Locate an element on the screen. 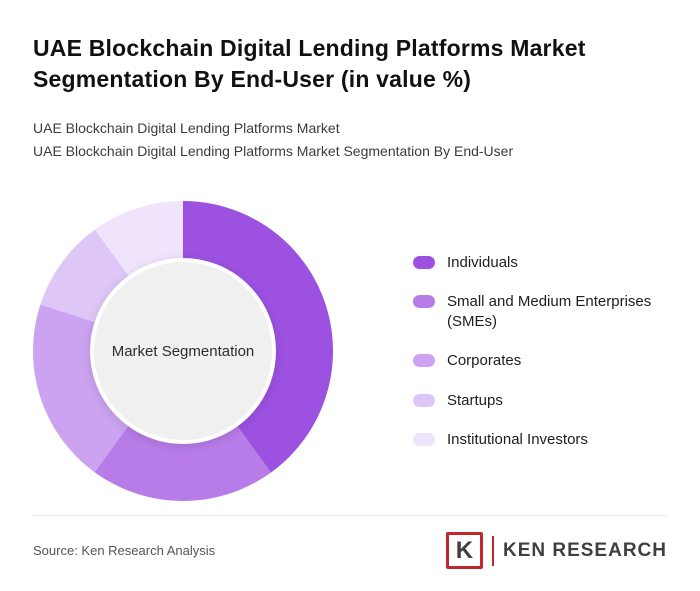 The image size is (700, 591). legend-item: Small and Medium Enterprises (SMEs) is located at coordinates (540, 311).